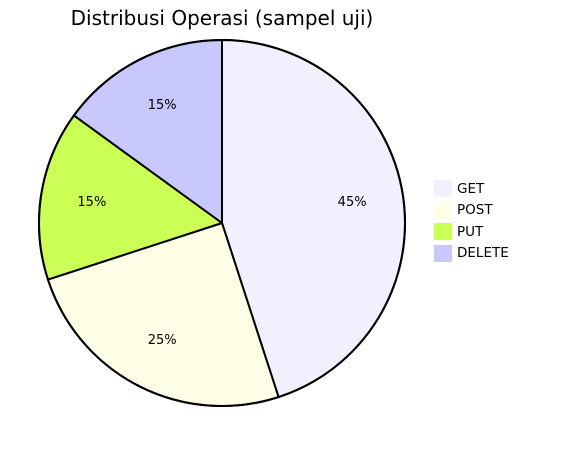  I want to click on slice-label-delete: 15%, so click(162, 105).